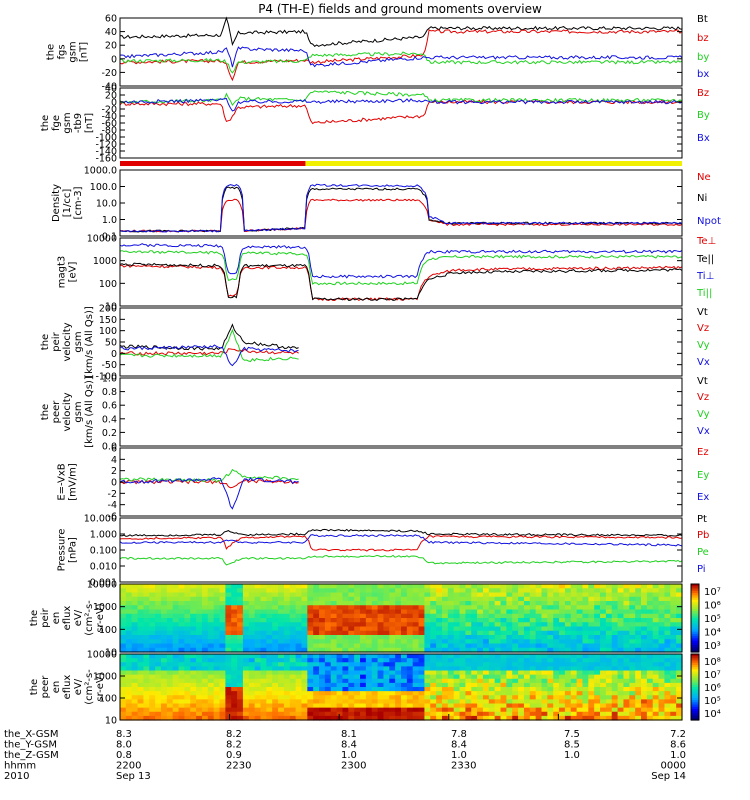  I want to click on legend-Ti||: Ti||, so click(704, 293).